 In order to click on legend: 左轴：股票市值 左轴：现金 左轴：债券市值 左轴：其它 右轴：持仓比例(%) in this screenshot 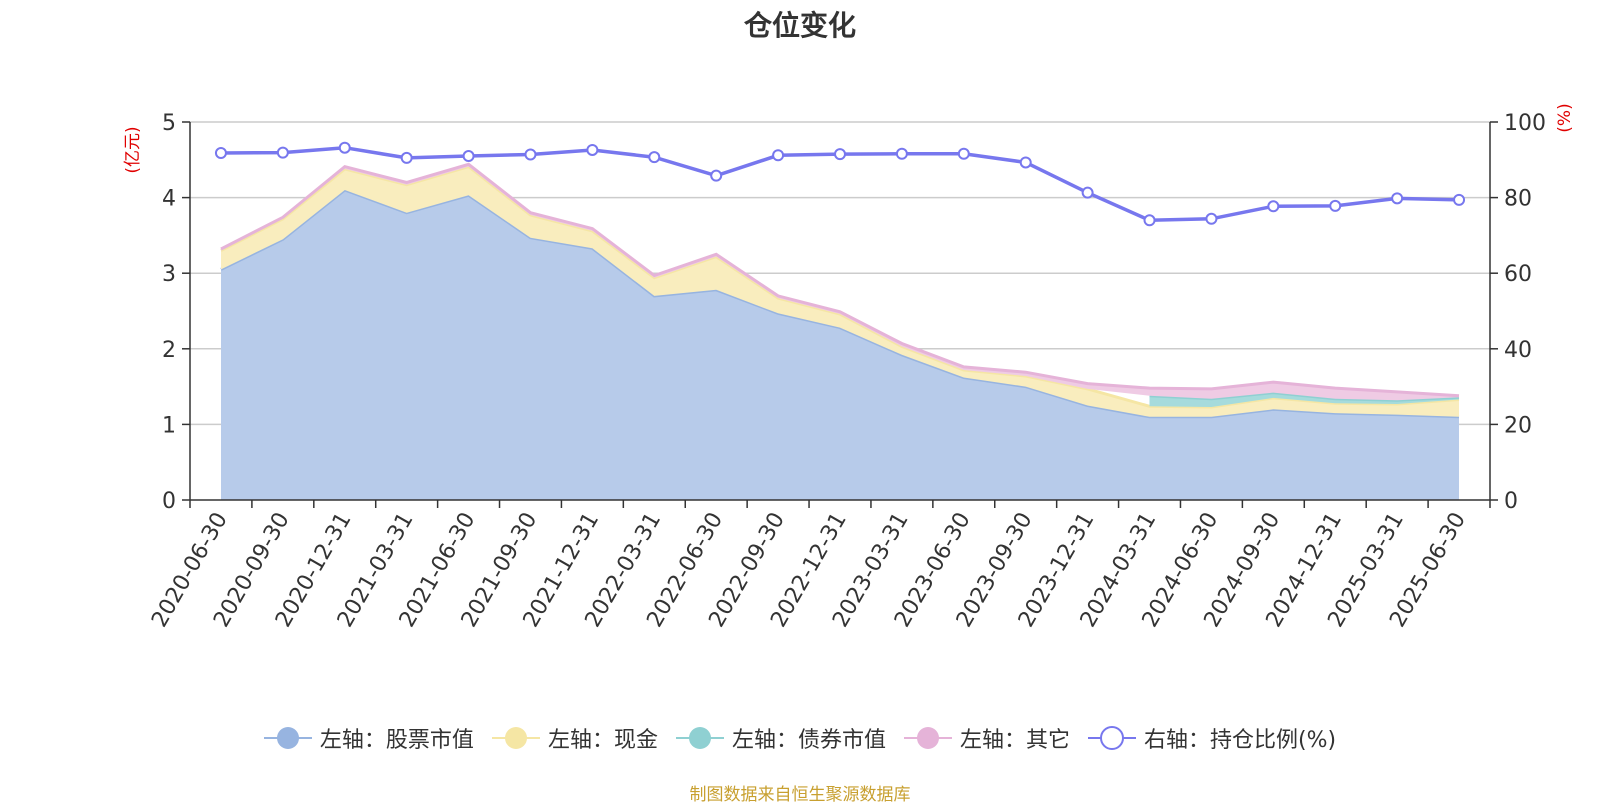, I will do `click(800, 738)`.